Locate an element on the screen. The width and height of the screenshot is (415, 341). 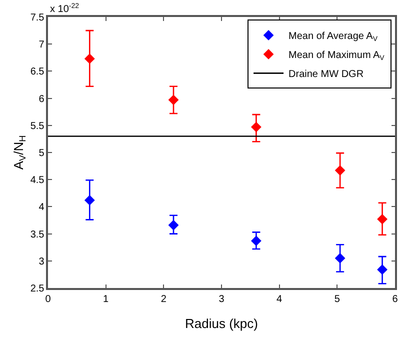
x-tick-label: 2 is located at coordinates (163, 299).